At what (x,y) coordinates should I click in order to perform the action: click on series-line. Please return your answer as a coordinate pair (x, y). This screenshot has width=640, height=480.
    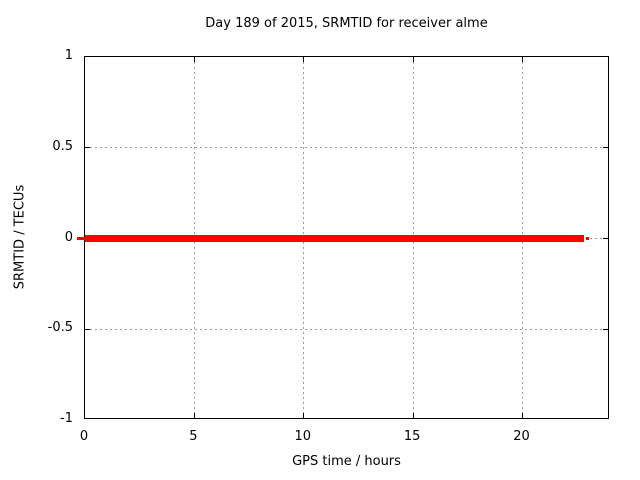
    Looking at the image, I should click on (334, 238).